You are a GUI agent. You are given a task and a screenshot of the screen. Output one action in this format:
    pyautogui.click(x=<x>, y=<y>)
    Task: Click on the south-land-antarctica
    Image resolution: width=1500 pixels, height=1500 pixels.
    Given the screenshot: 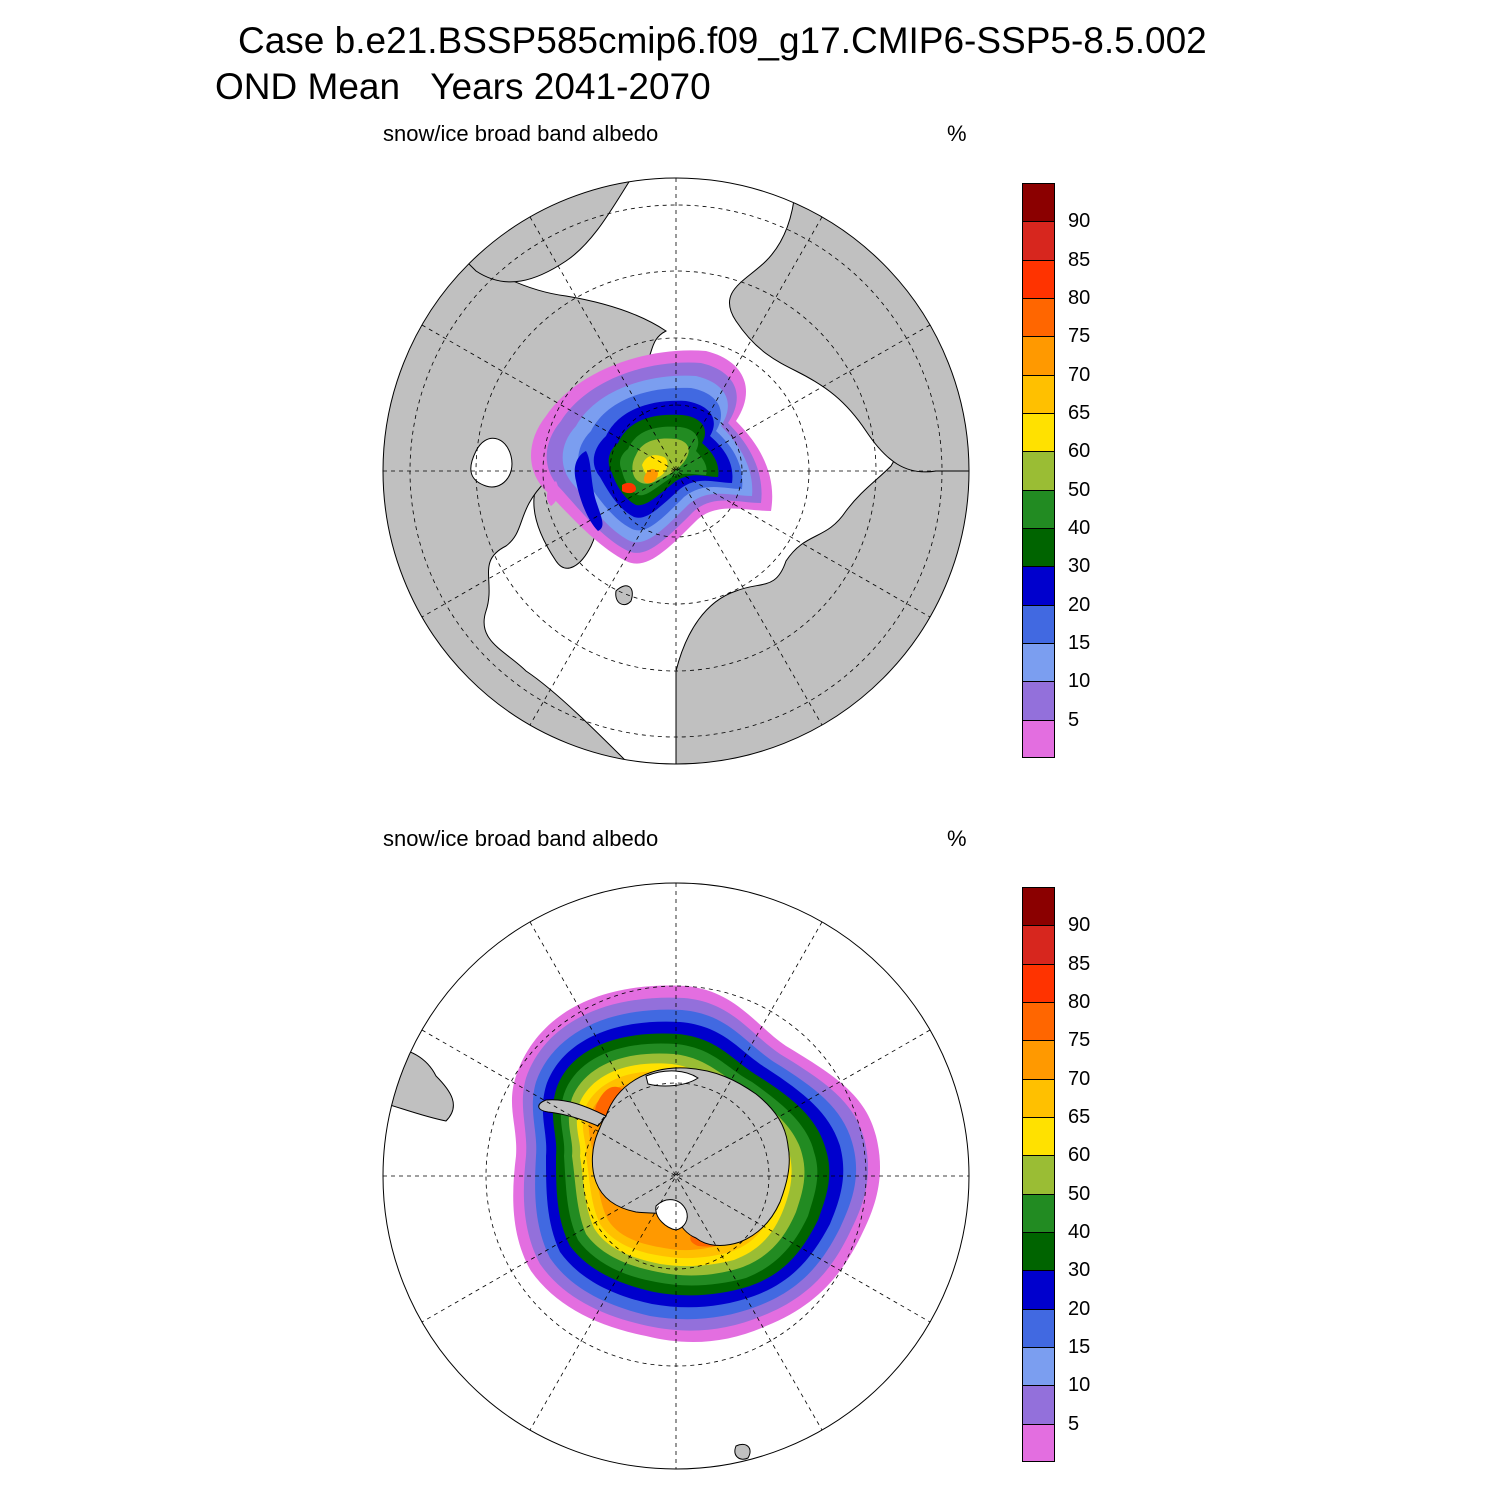 What is the action you would take?
    pyautogui.click(x=690, y=1156)
    